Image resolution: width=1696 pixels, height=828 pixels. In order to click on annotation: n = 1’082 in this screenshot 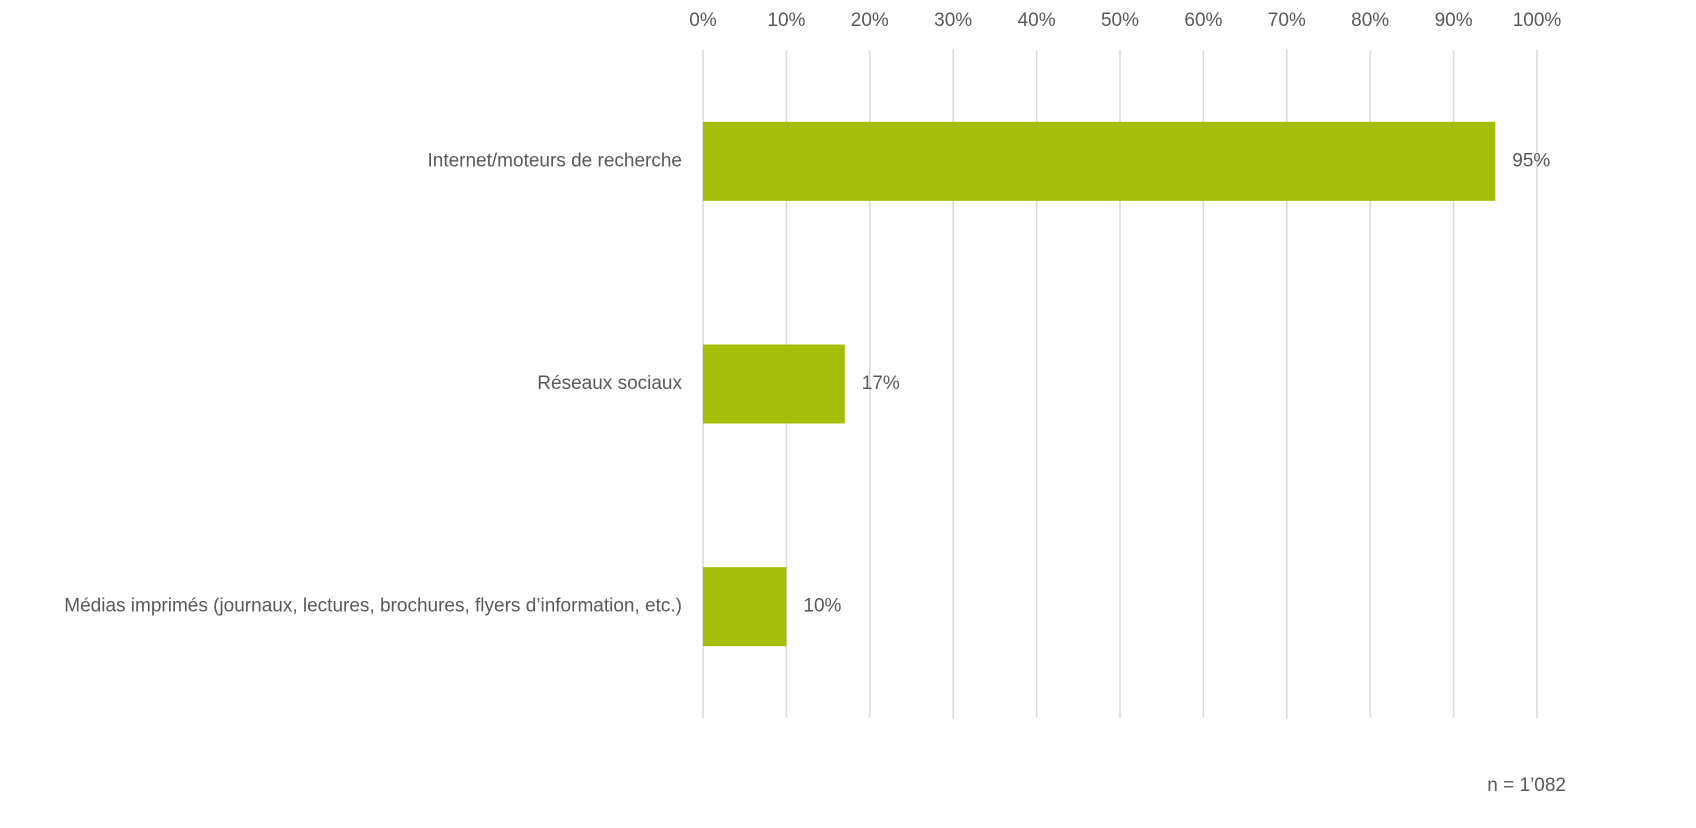, I will do `click(1526, 785)`.